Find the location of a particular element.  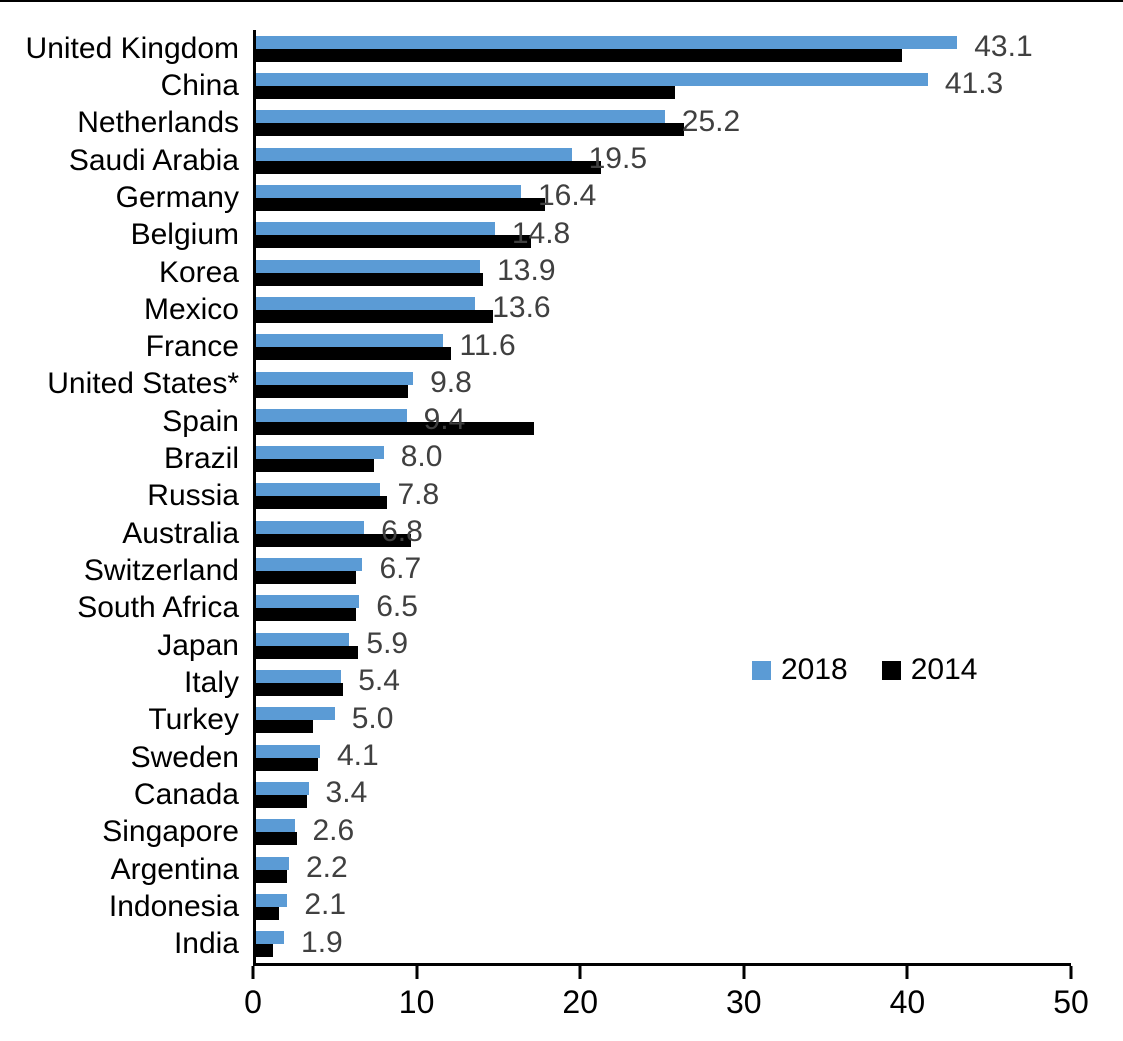

bars-cell: 13.6 is located at coordinates (661, 309).